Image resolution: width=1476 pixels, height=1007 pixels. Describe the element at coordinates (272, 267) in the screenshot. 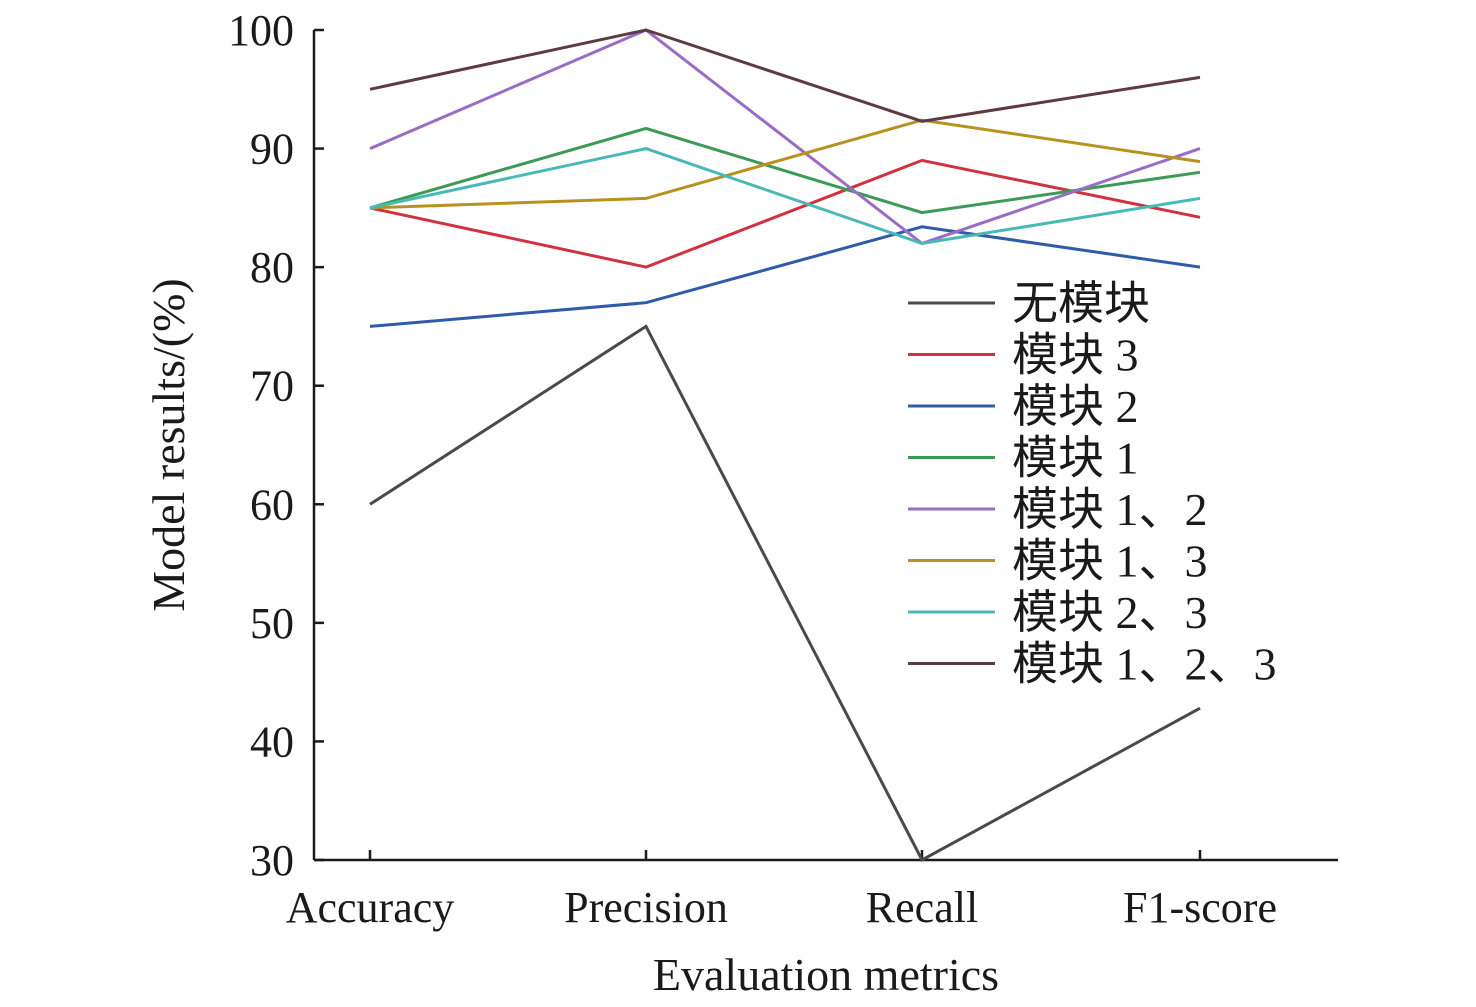

I see `y-tick-label: 80` at that location.